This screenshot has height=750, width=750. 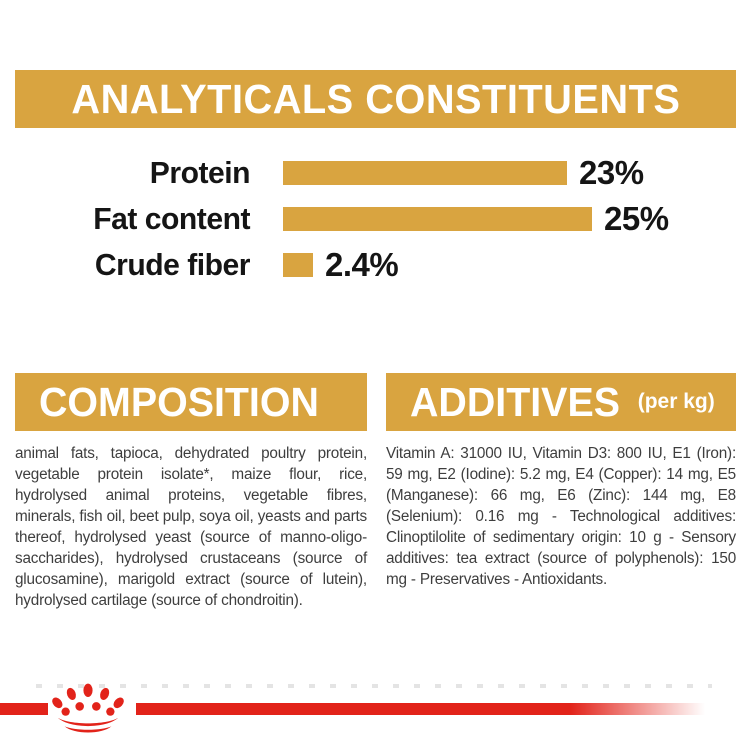 I want to click on additives-header-band: ADDITIVES (per kg), so click(x=561, y=402).